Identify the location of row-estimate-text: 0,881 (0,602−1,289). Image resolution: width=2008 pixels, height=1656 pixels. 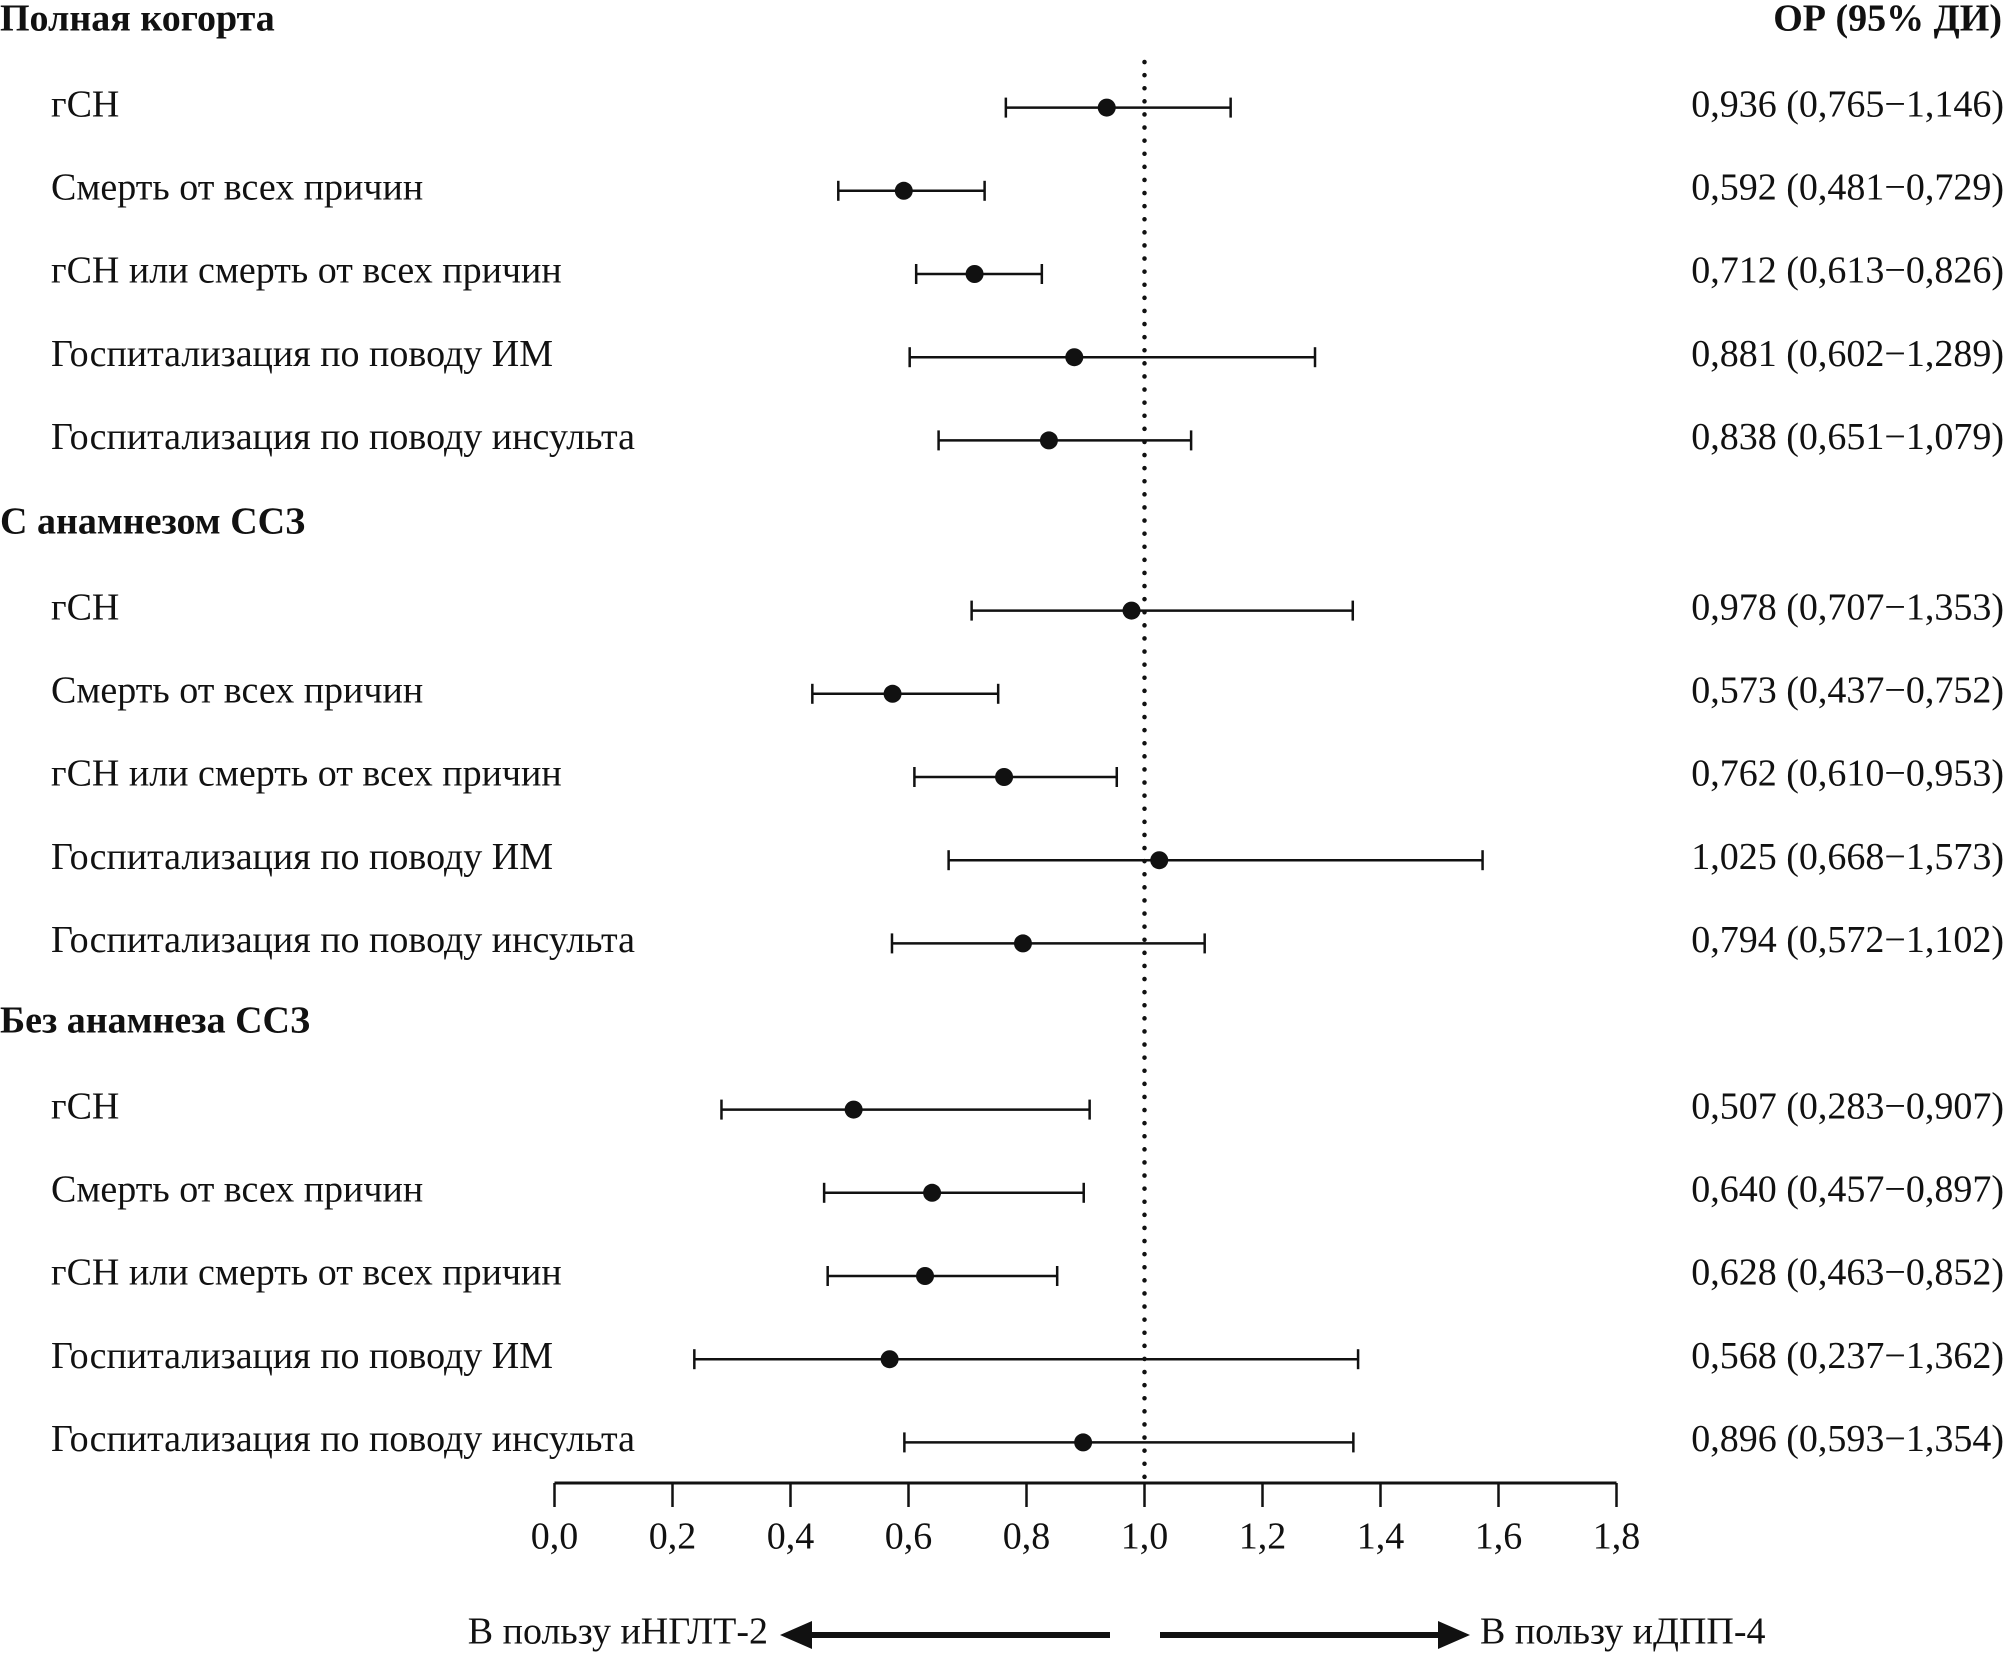
(1847, 354).